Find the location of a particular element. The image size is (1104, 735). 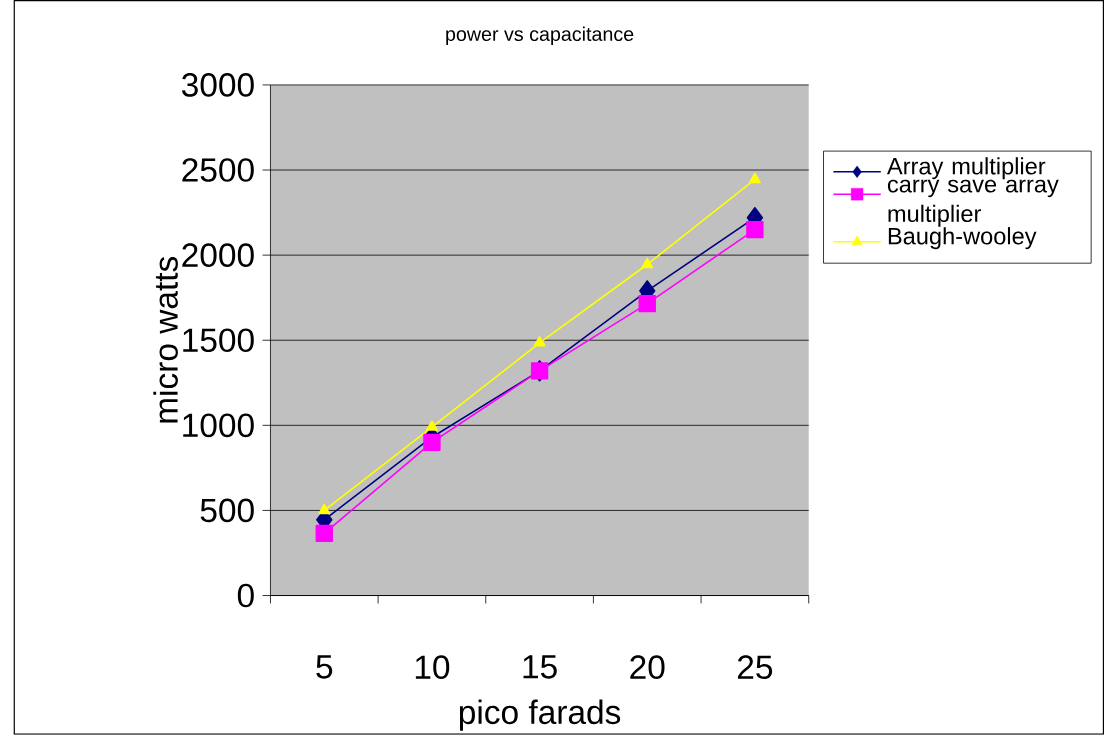

x-tick-label: 20 is located at coordinates (647, 667).